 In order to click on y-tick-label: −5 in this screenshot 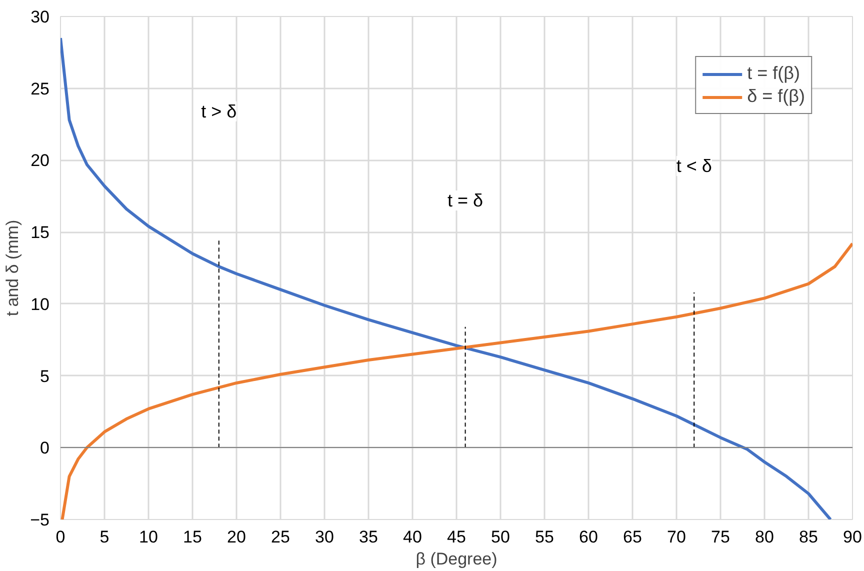, I will do `click(40, 520)`.